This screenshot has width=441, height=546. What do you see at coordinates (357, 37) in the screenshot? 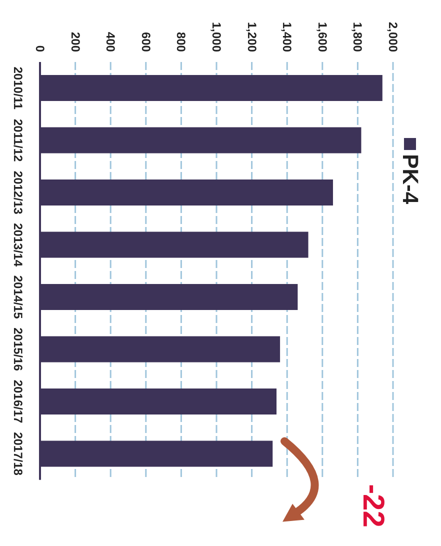
I see `x-tick-label: 1,800` at bounding box center [357, 37].